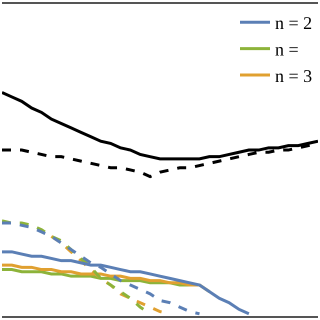 The width and height of the screenshot is (320, 320). I want to click on legend-label: n = 3, so click(293, 76).